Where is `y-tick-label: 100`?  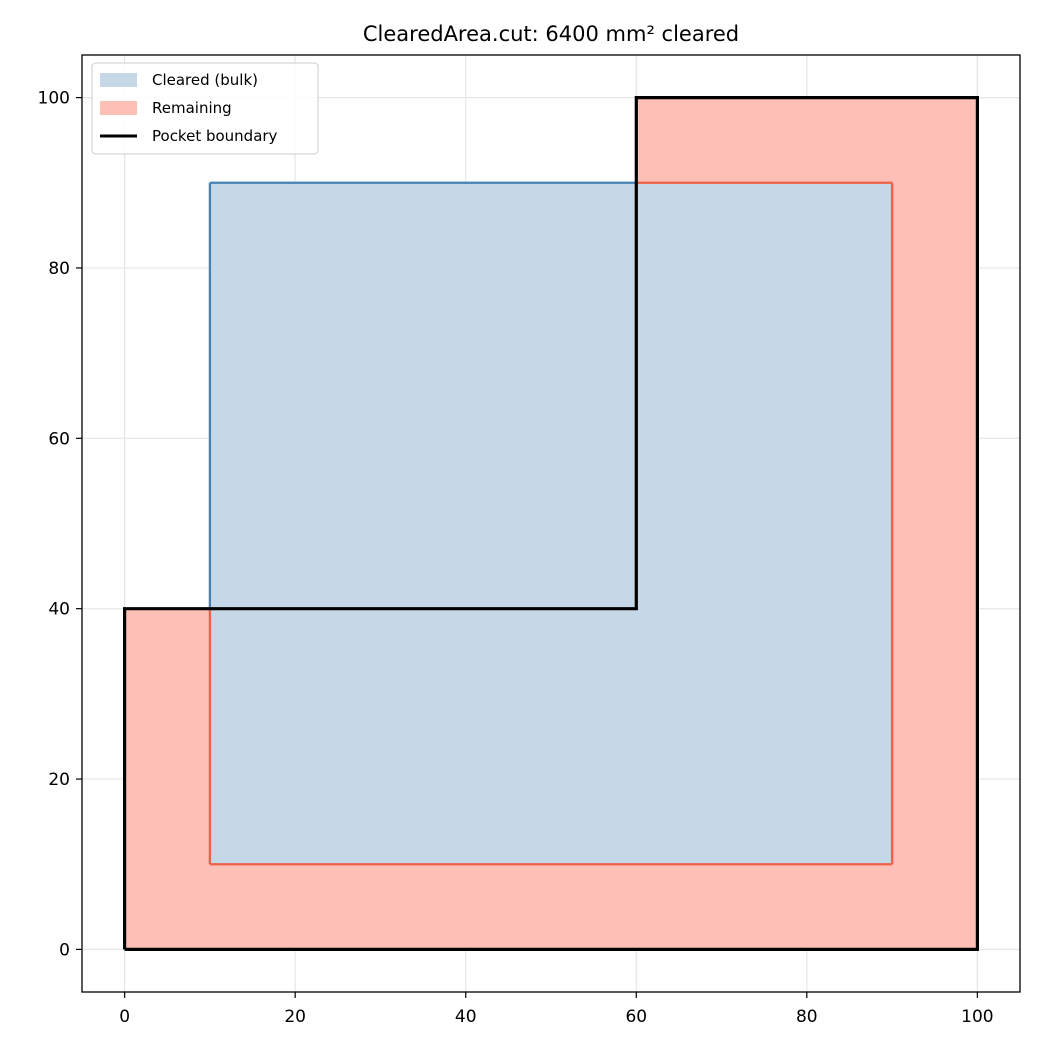 y-tick-label: 100 is located at coordinates (54, 99).